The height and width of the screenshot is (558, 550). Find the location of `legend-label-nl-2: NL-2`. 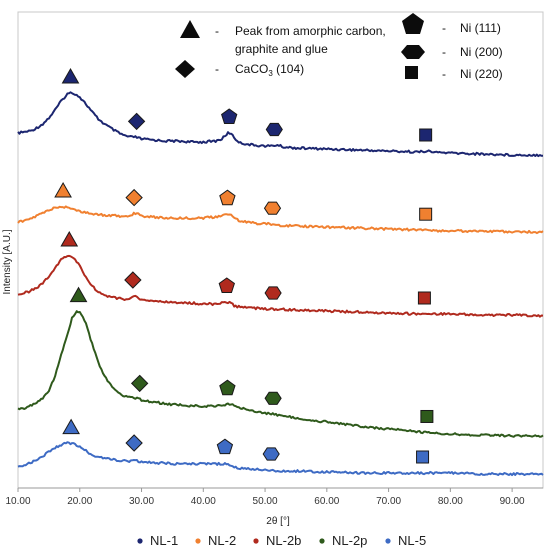

legend-label-nl-2: NL-2 is located at coordinates (222, 540).